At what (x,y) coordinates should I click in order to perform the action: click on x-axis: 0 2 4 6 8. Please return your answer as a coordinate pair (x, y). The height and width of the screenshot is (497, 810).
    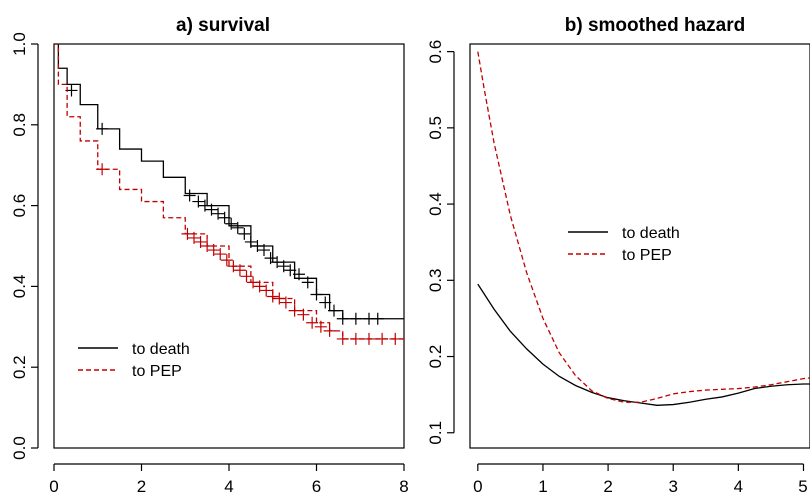
    Looking at the image, I should click on (229, 479).